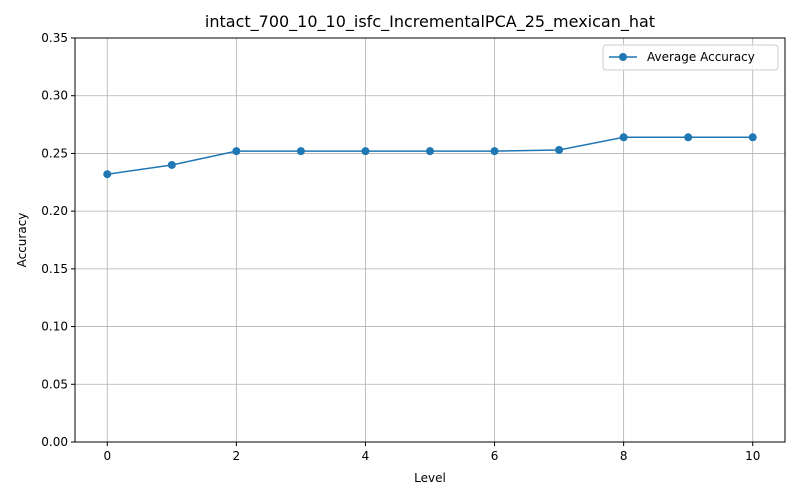 The image size is (800, 500). What do you see at coordinates (58, 240) in the screenshot?
I see `y-axis-ticks: 0.00 0.05 0.10 0.15 0.20 0.25 0.30 0.35` at bounding box center [58, 240].